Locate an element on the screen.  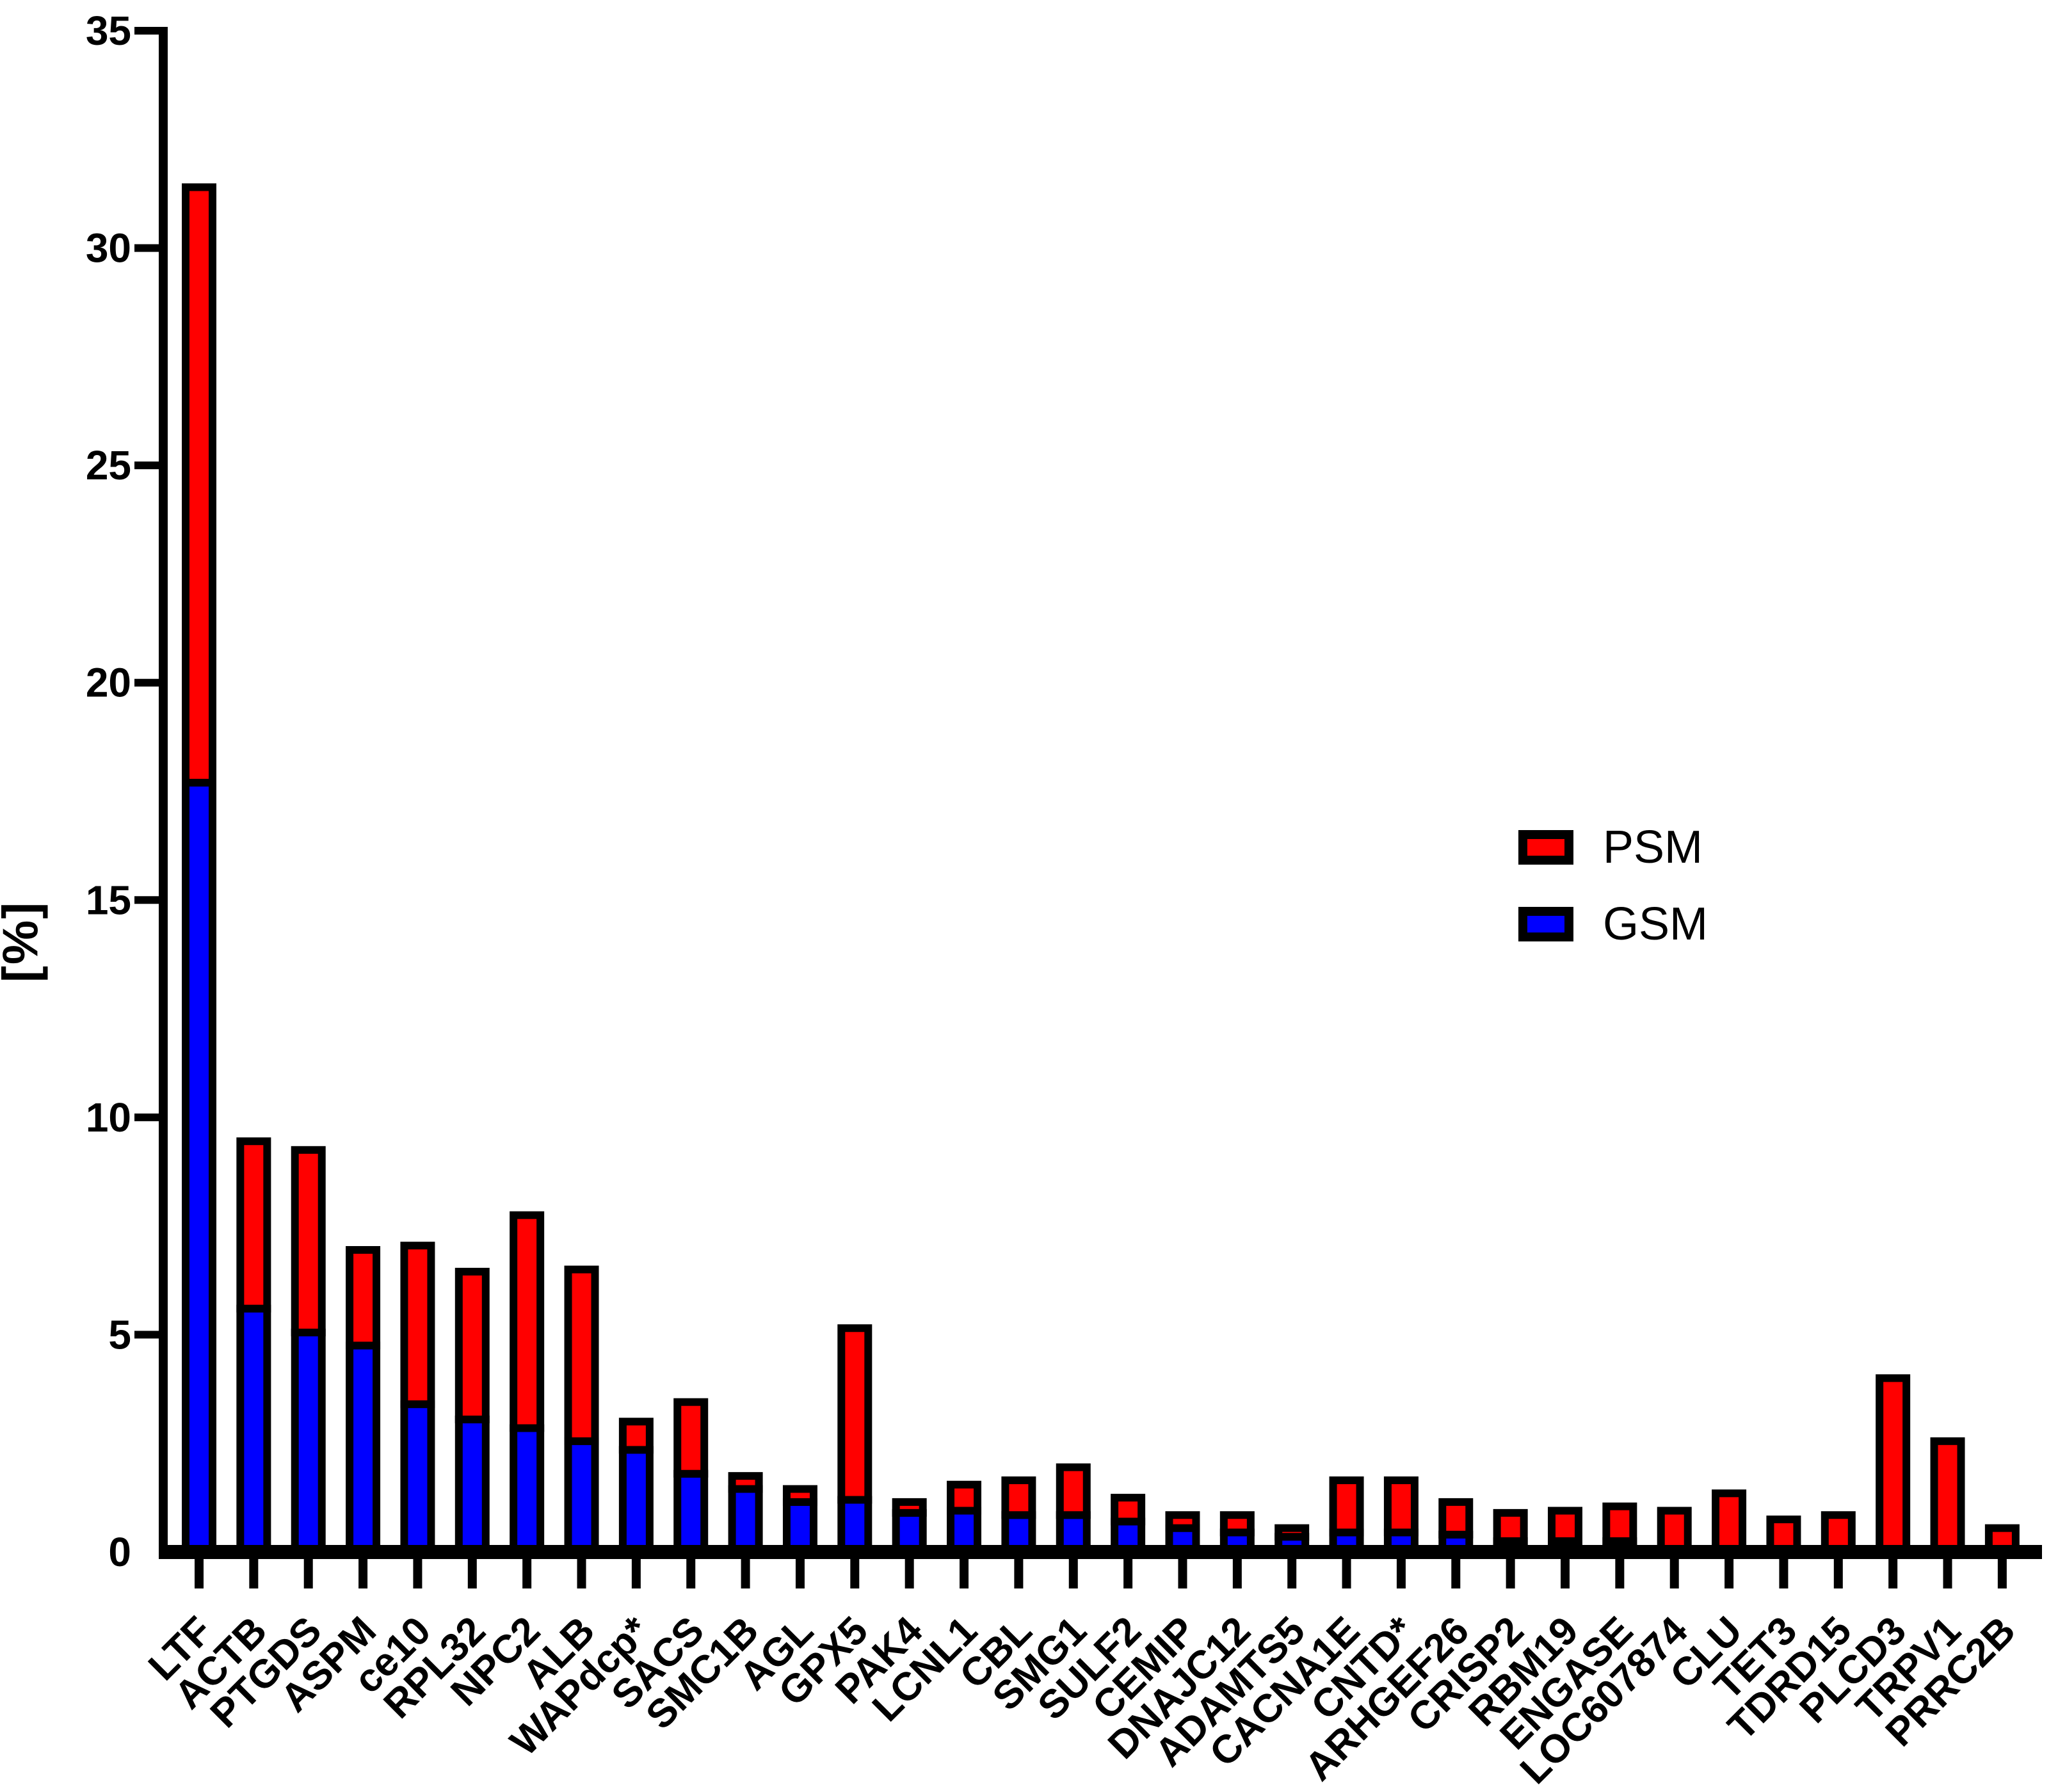
bar-segment-psm-WAPdcp* is located at coordinates (636, 1436).